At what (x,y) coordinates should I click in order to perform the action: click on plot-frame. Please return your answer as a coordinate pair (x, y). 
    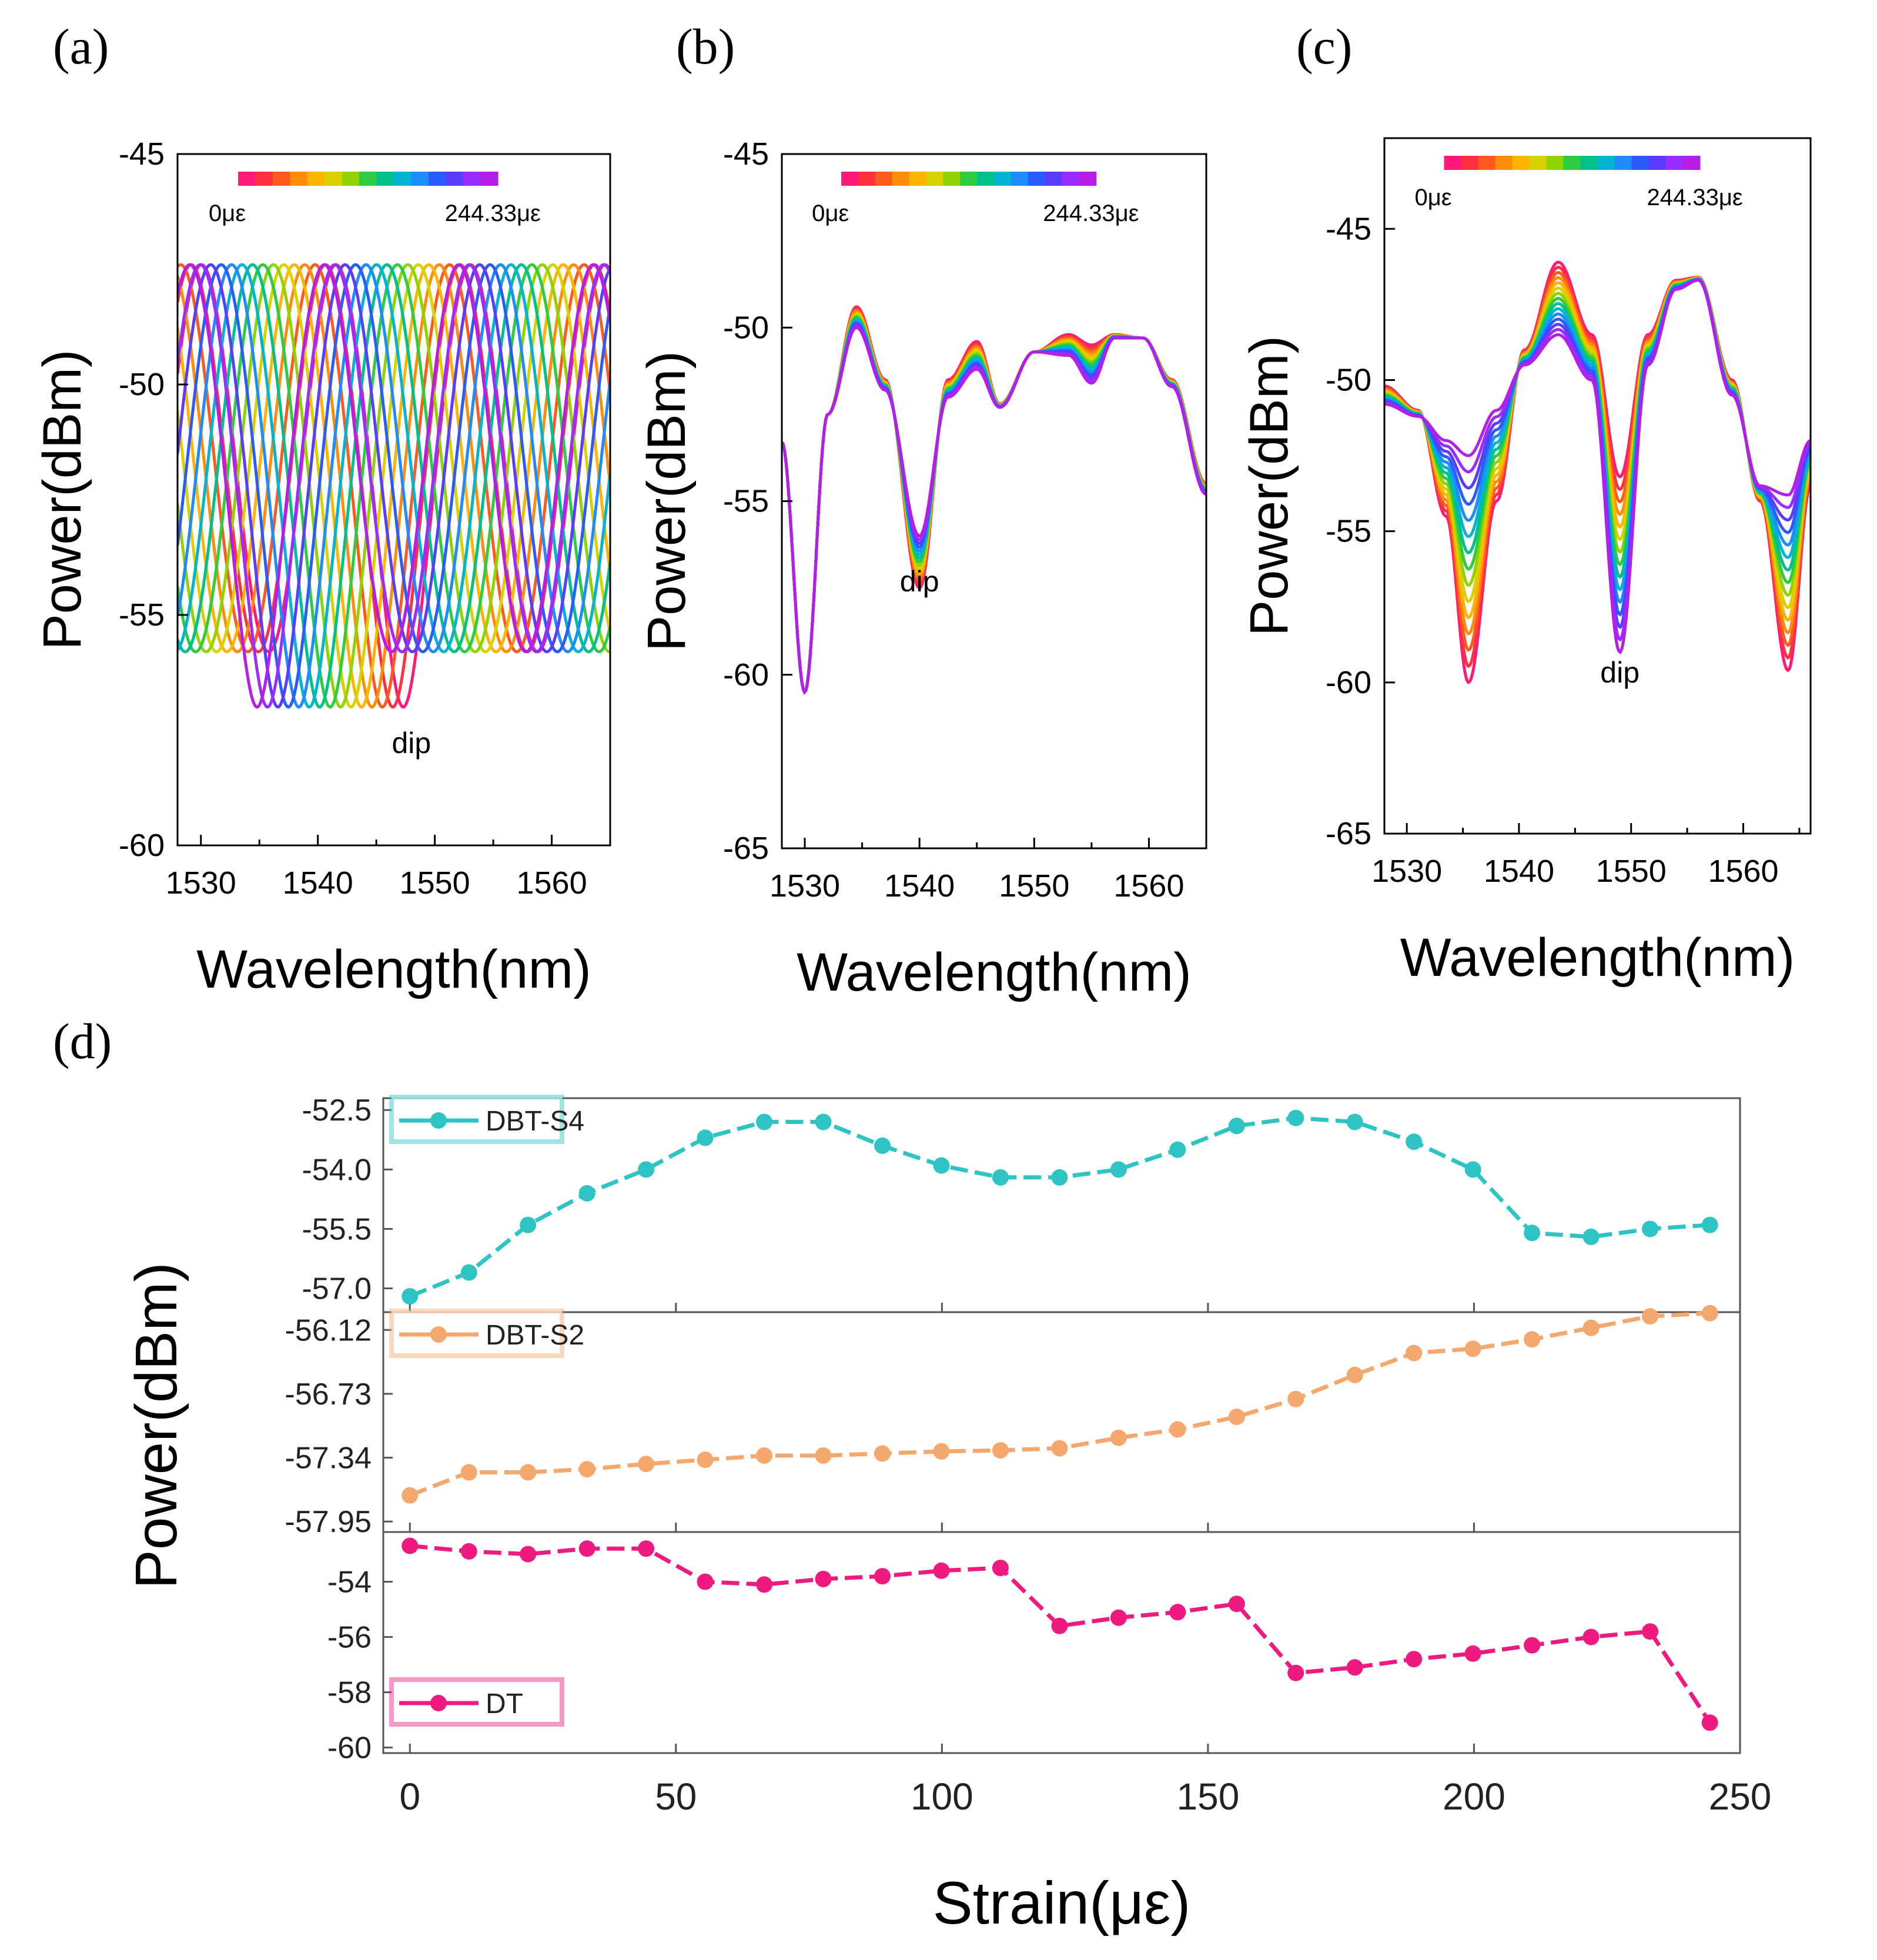
    Looking at the image, I should click on (393, 500).